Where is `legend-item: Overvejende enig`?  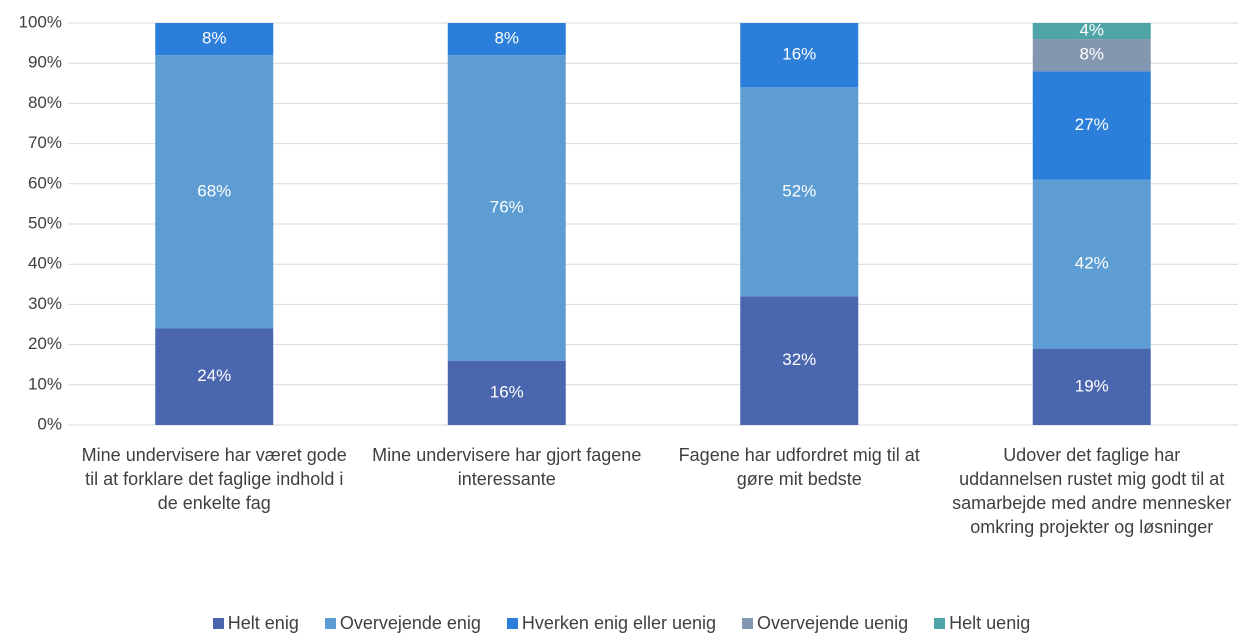 legend-item: Overvejende enig is located at coordinates (402, 623).